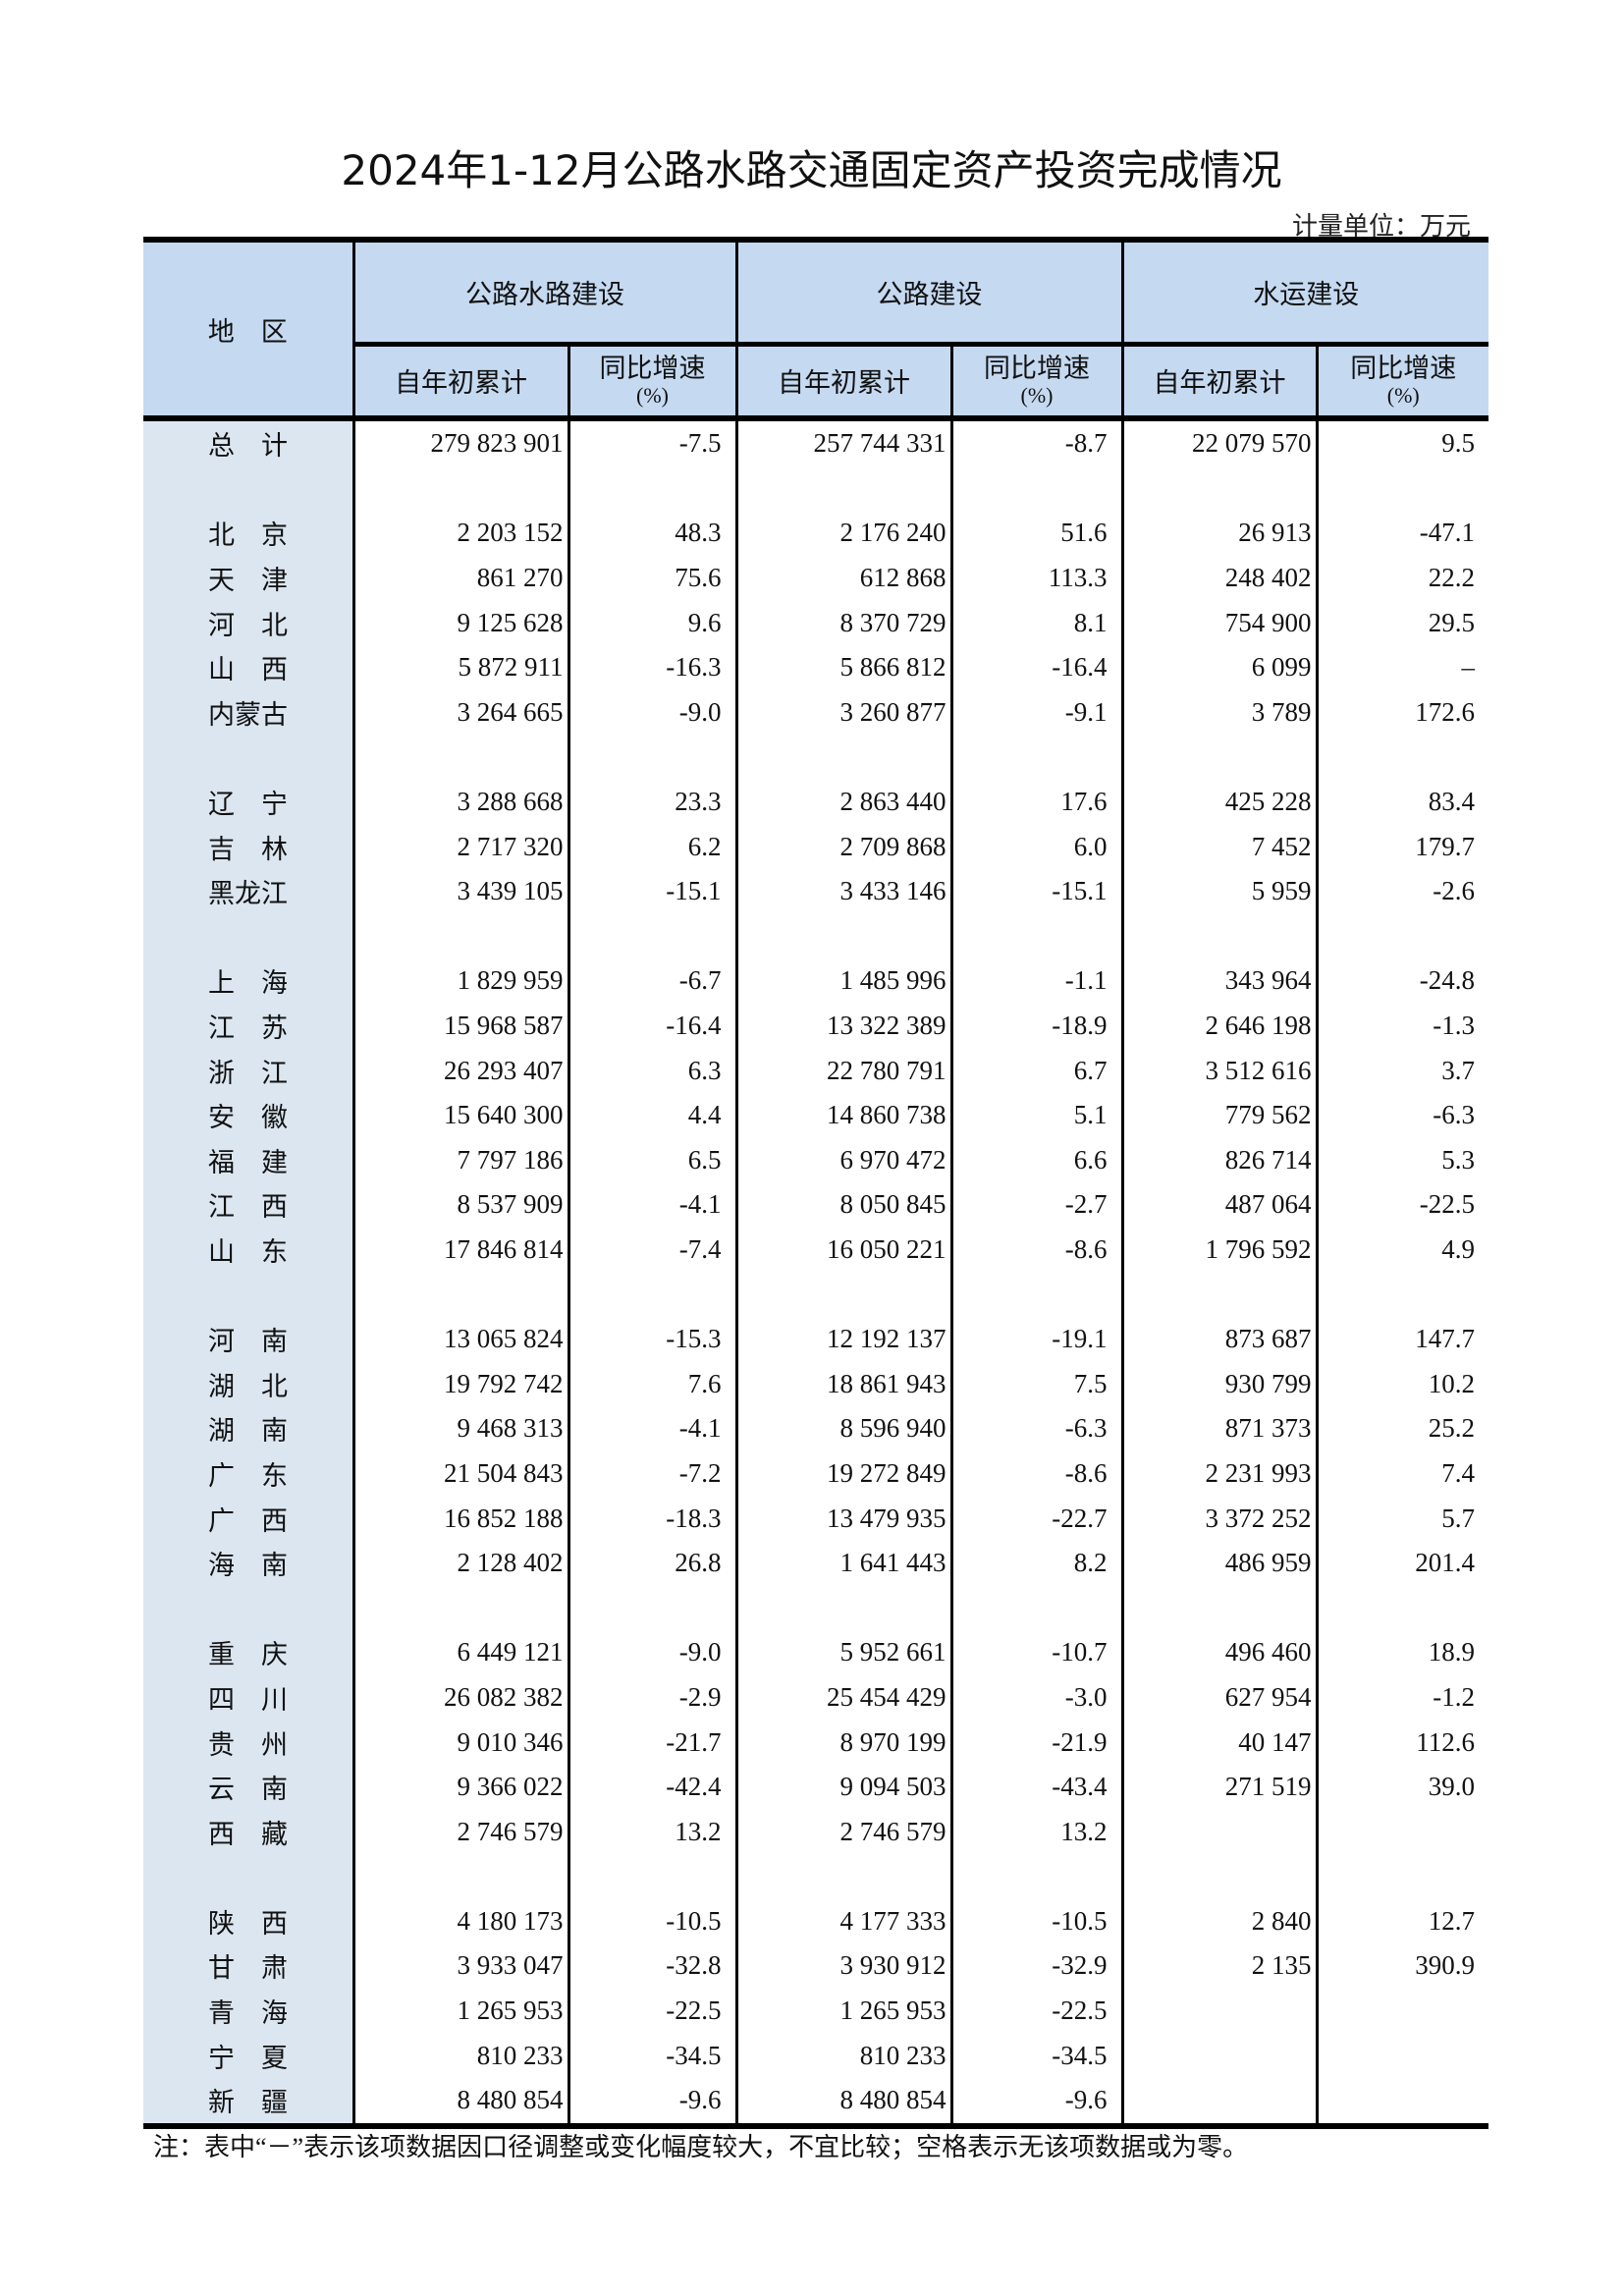 Image resolution: width=1623 pixels, height=2296 pixels. I want to click on growth-cell: -24.8, so click(1402, 981).